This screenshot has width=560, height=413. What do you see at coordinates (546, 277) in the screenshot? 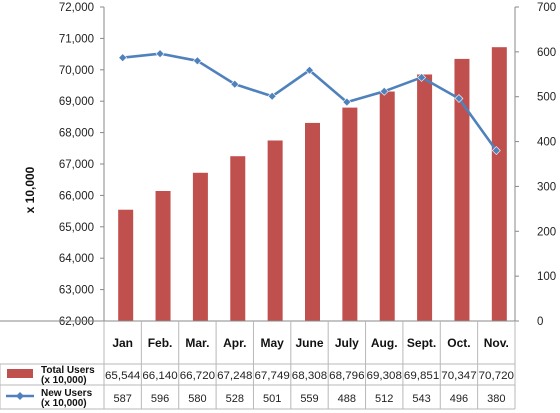
I see `right-tick-label: 100` at bounding box center [546, 277].